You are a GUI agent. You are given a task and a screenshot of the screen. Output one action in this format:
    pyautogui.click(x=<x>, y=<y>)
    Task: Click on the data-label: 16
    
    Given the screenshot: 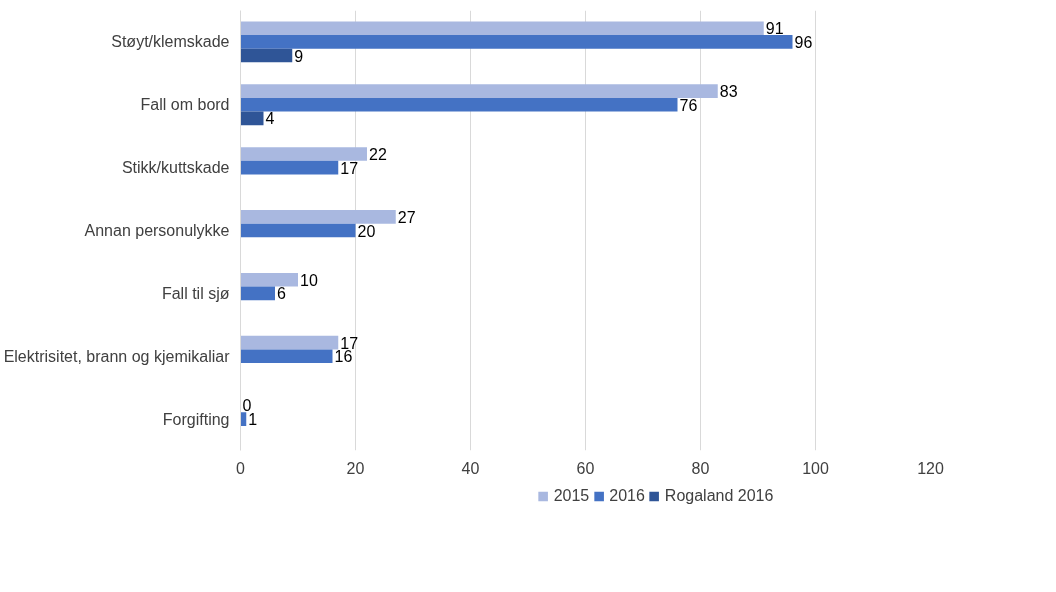 What is the action you would take?
    pyautogui.click(x=343, y=357)
    